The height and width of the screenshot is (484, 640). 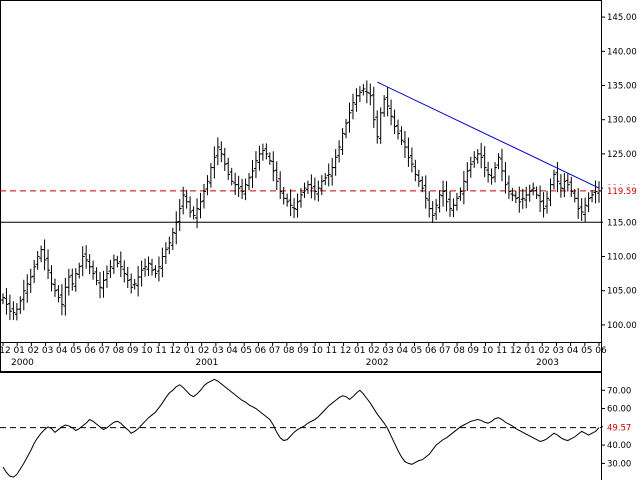 I want to click on x-tick-label: 11, so click(x=331, y=351).